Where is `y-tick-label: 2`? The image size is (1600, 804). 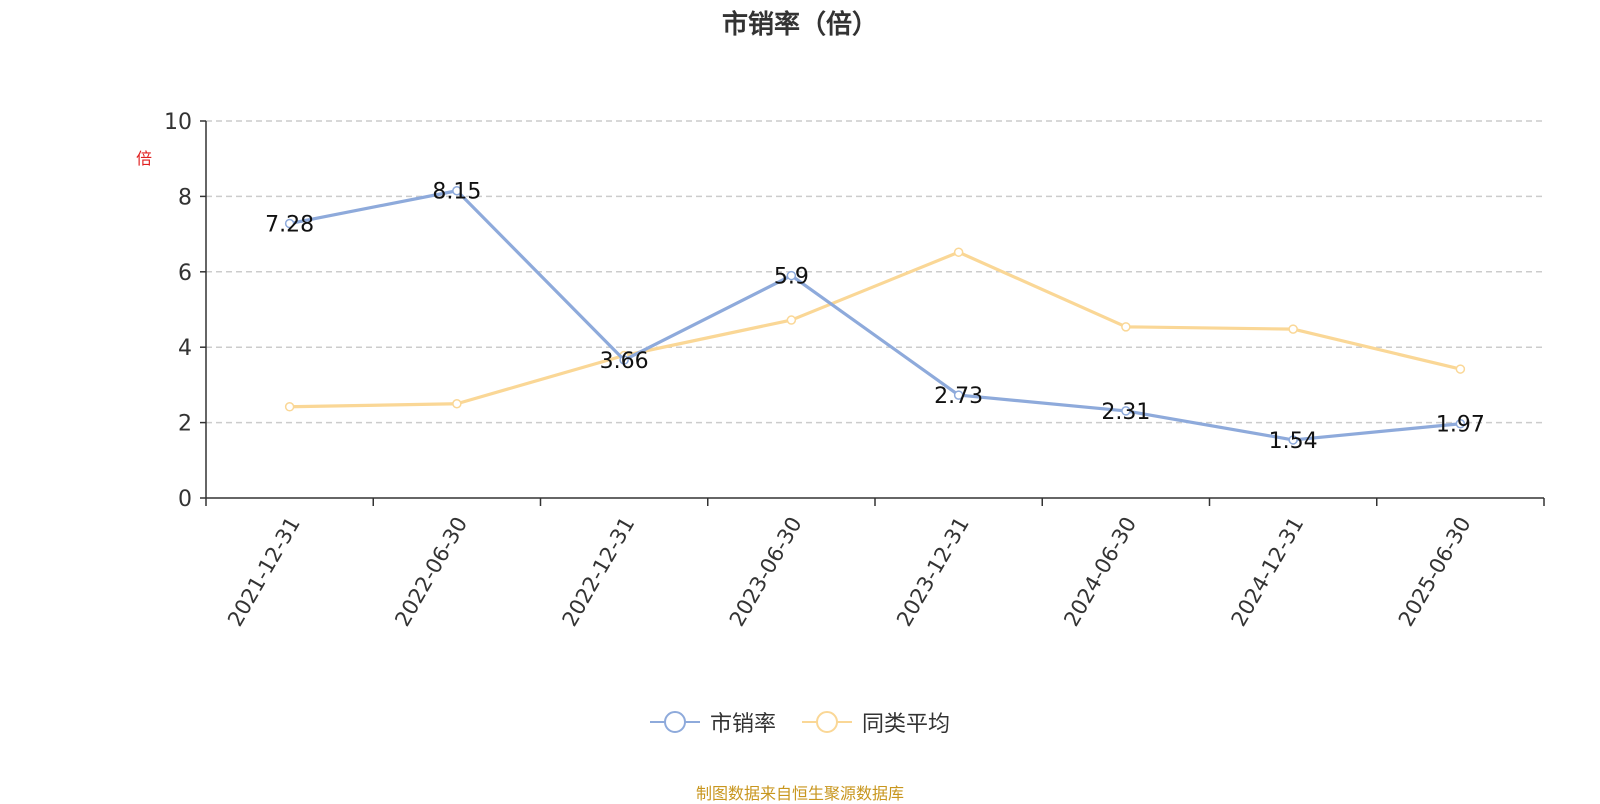
y-tick-label: 2 is located at coordinates (185, 424).